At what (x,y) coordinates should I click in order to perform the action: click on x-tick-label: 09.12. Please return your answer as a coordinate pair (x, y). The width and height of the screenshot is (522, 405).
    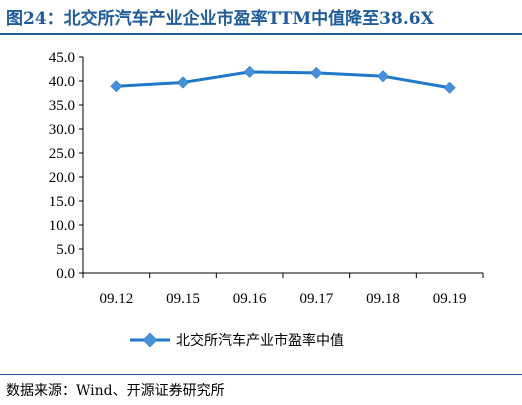
    Looking at the image, I should click on (116, 299).